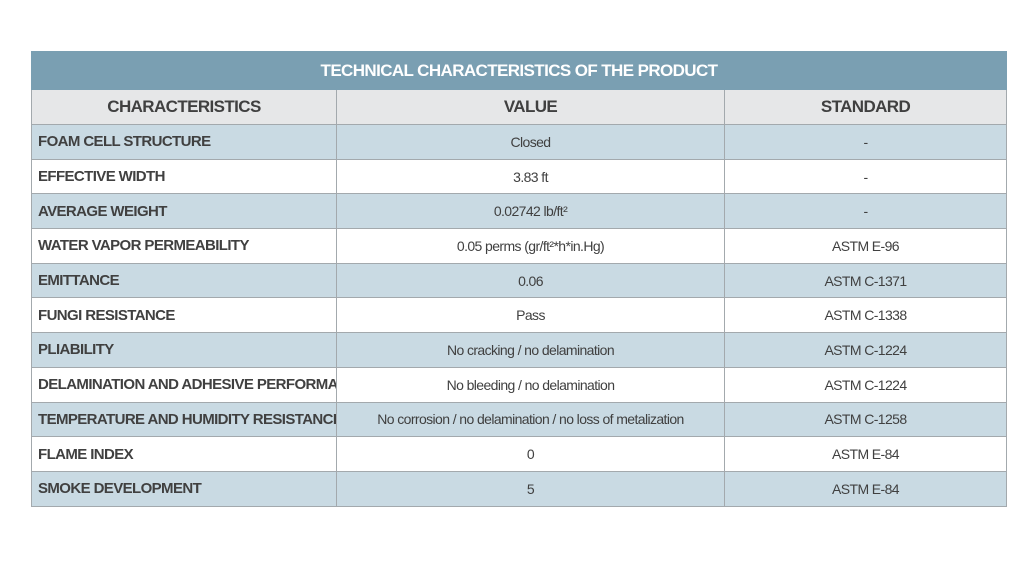 The image size is (1024, 585). Describe the element at coordinates (865, 280) in the screenshot. I see `standard-cell: ASTM C-1371` at that location.